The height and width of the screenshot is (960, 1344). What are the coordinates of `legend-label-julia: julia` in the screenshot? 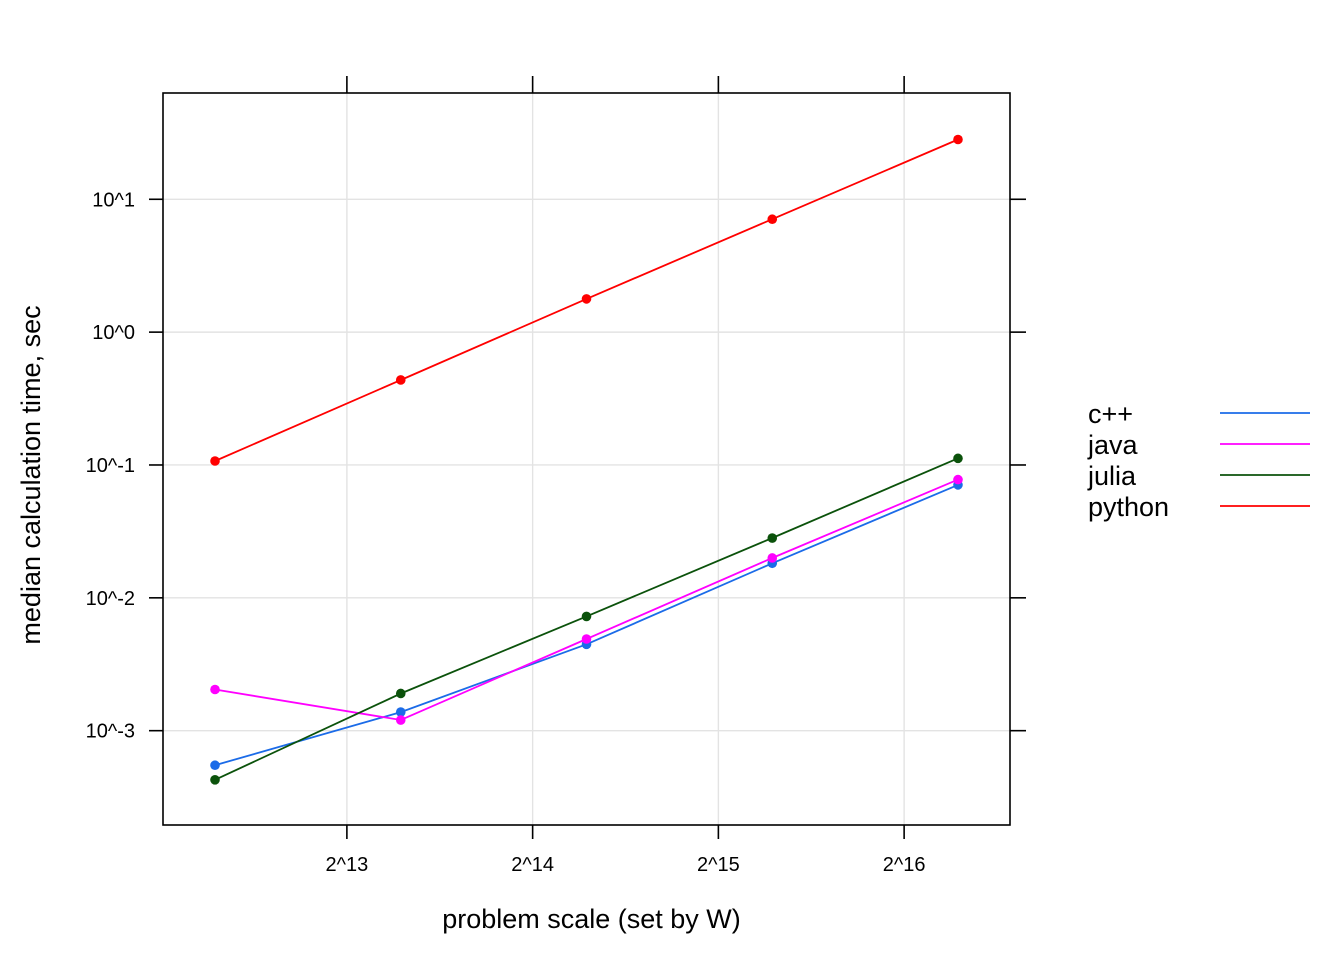 It's located at (1112, 476).